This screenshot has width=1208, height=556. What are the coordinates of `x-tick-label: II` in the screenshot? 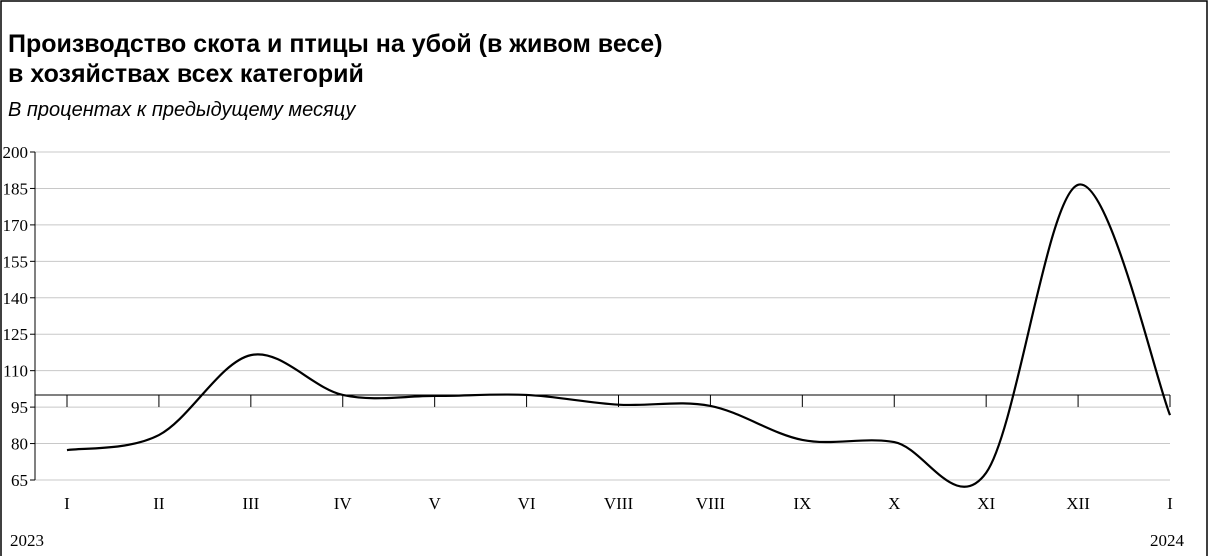 It's located at (159, 503).